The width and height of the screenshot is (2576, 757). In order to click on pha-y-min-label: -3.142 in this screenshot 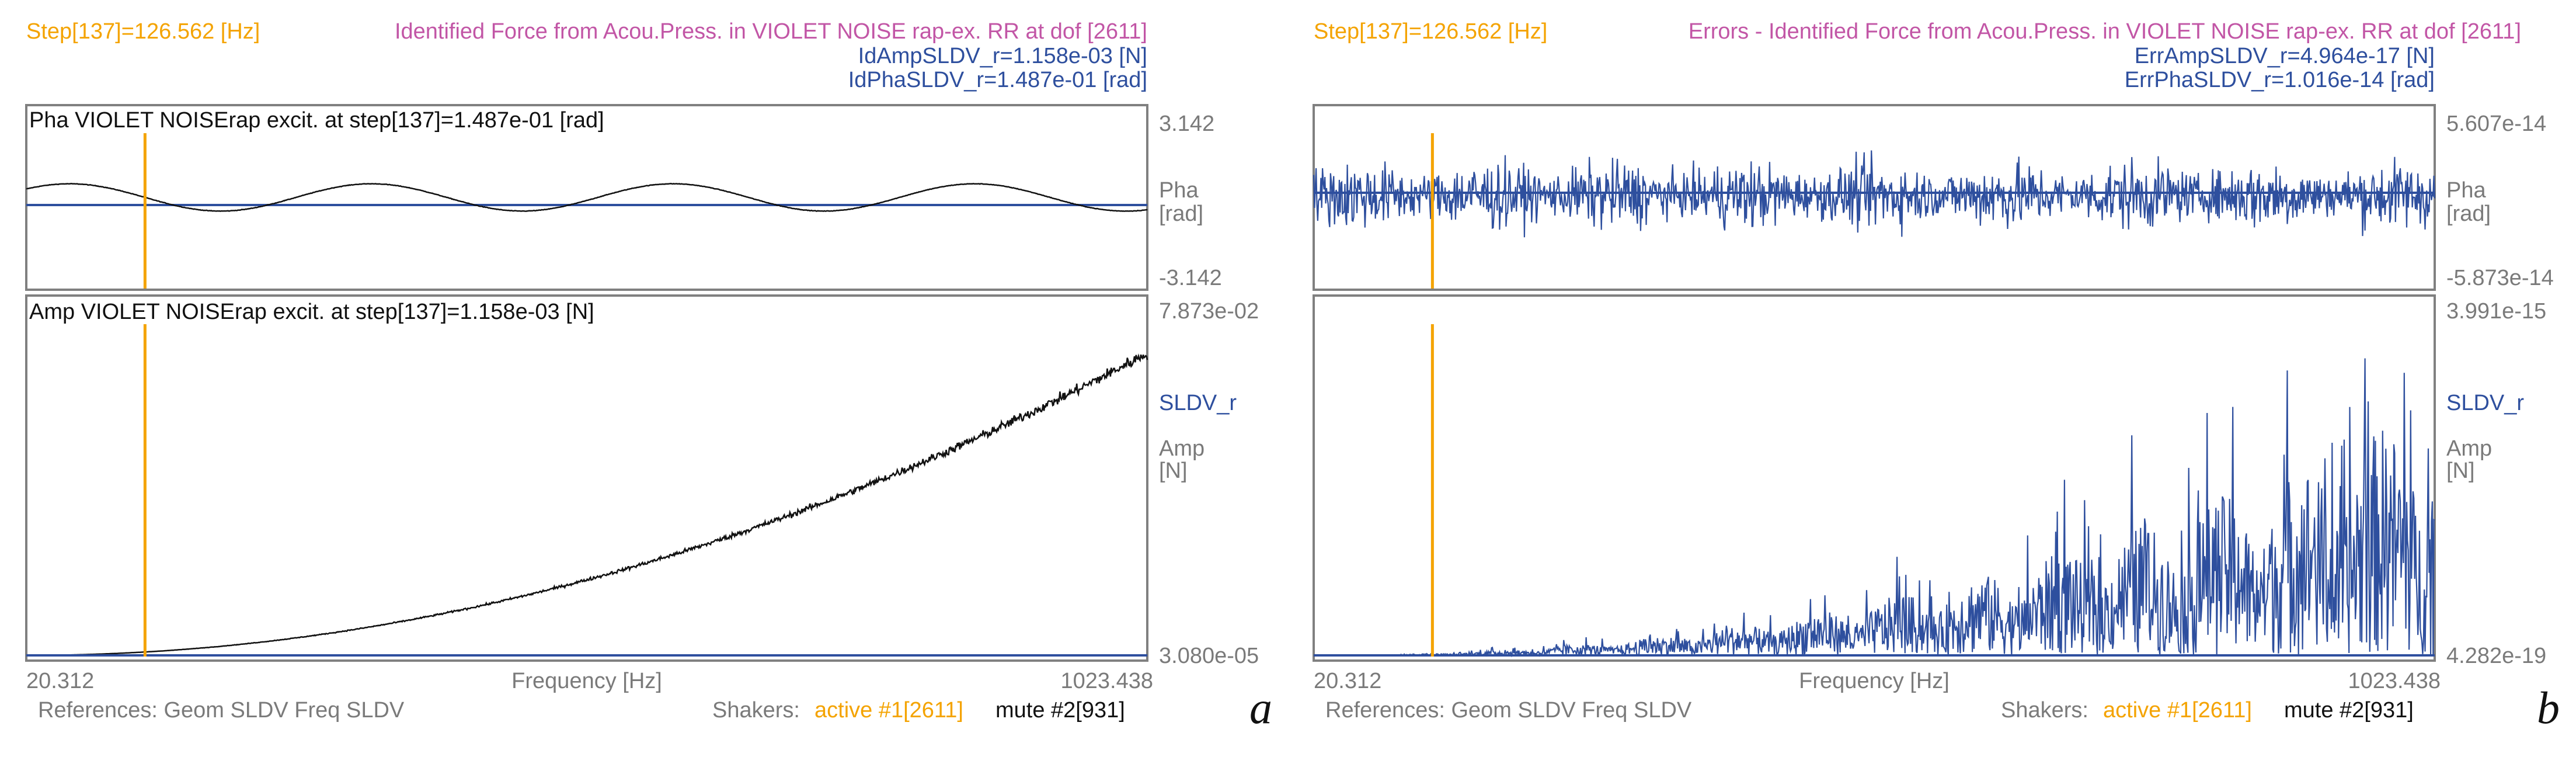, I will do `click(1190, 278)`.